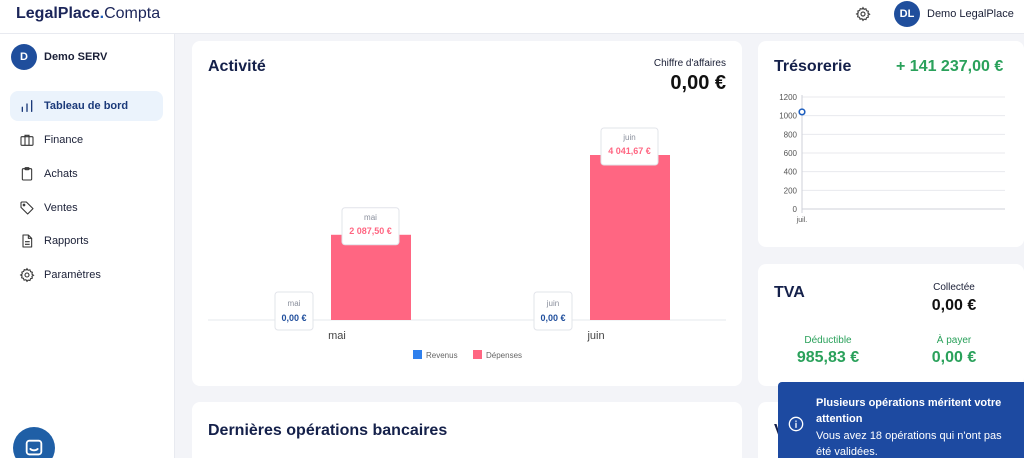 This screenshot has width=1024, height=458. Describe the element at coordinates (954, 287) in the screenshot. I see `tva-collectee-label: Collectée` at that location.